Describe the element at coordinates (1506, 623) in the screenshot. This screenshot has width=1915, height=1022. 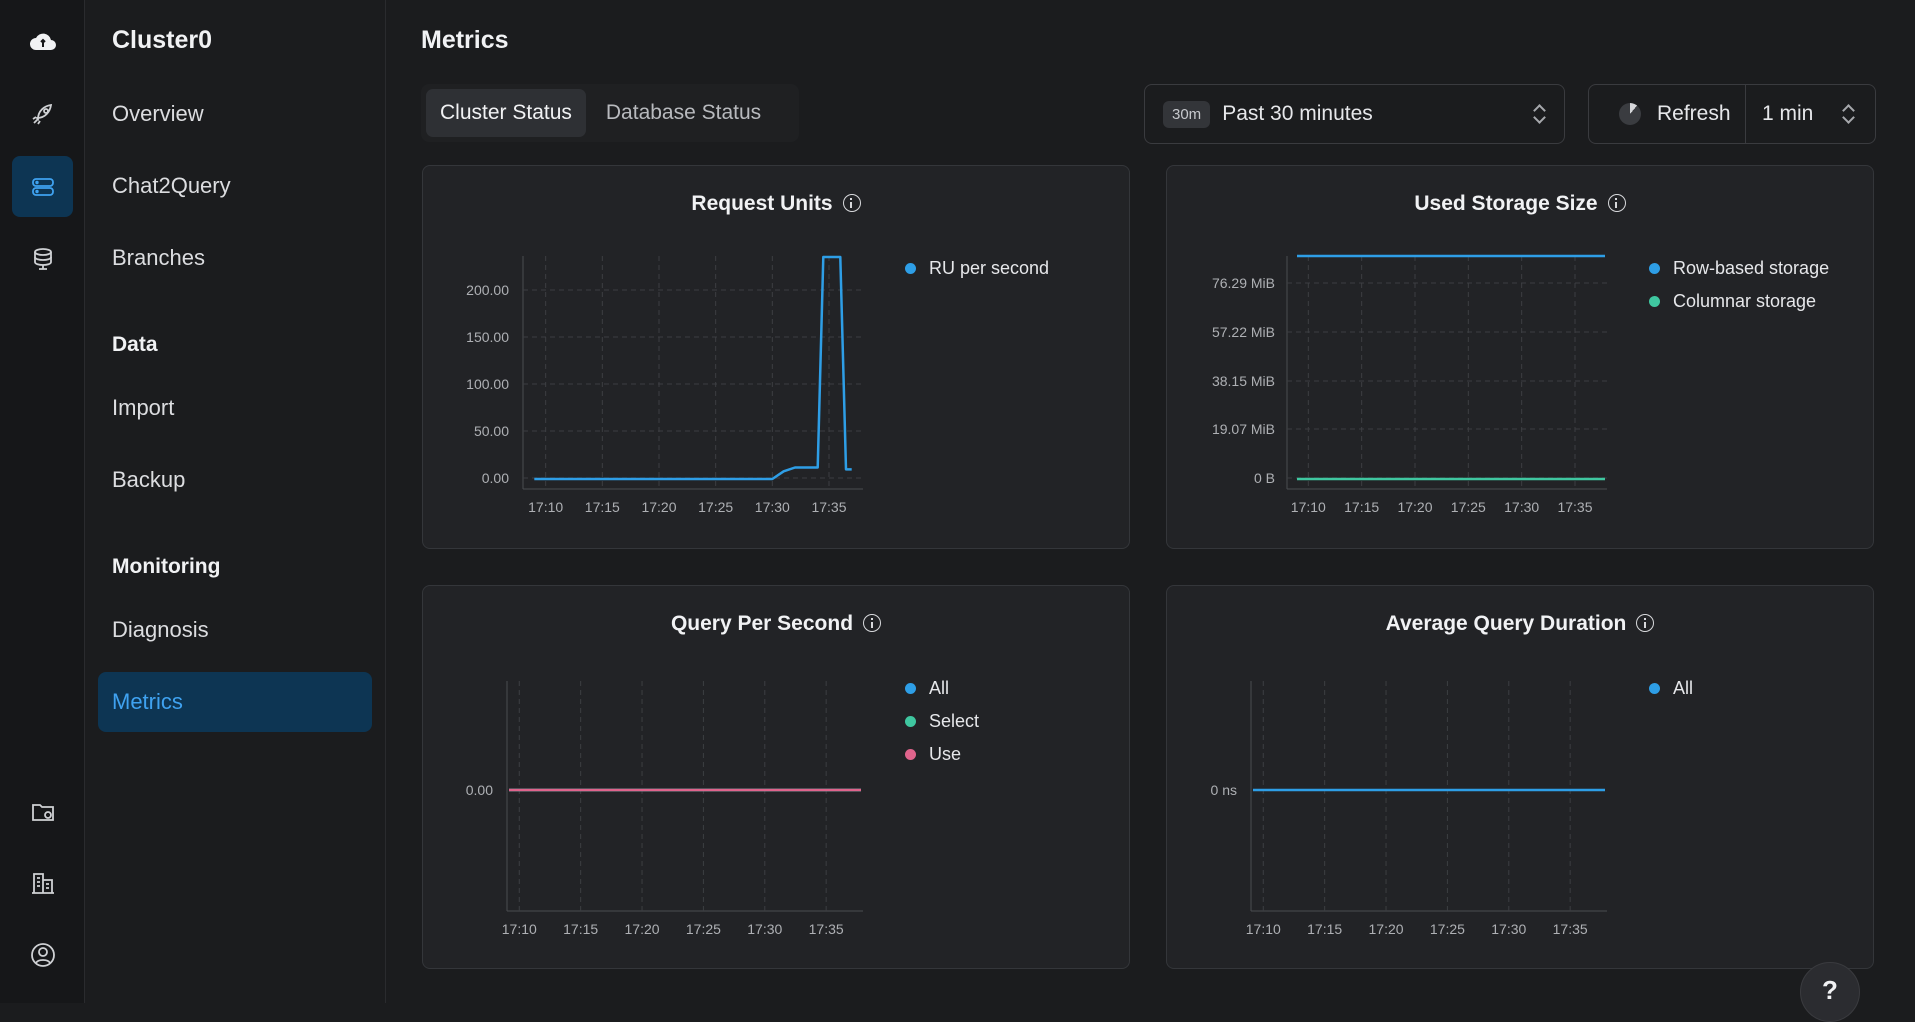
I see `chart-title: Average Query Duration` at that location.